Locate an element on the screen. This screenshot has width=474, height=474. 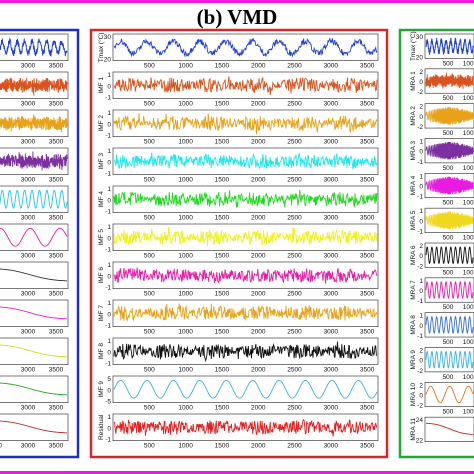
y-axis-label: MRA 7 is located at coordinates (413, 290).